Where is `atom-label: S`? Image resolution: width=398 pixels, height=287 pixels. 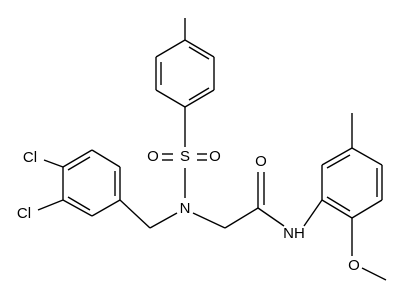
atom-label: S is located at coordinates (185, 156).